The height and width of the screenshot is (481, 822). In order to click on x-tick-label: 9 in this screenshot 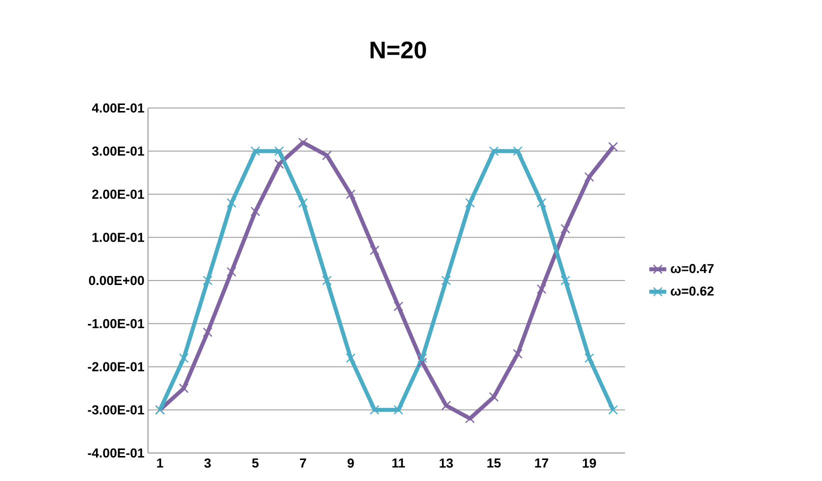, I will do `click(351, 463)`.